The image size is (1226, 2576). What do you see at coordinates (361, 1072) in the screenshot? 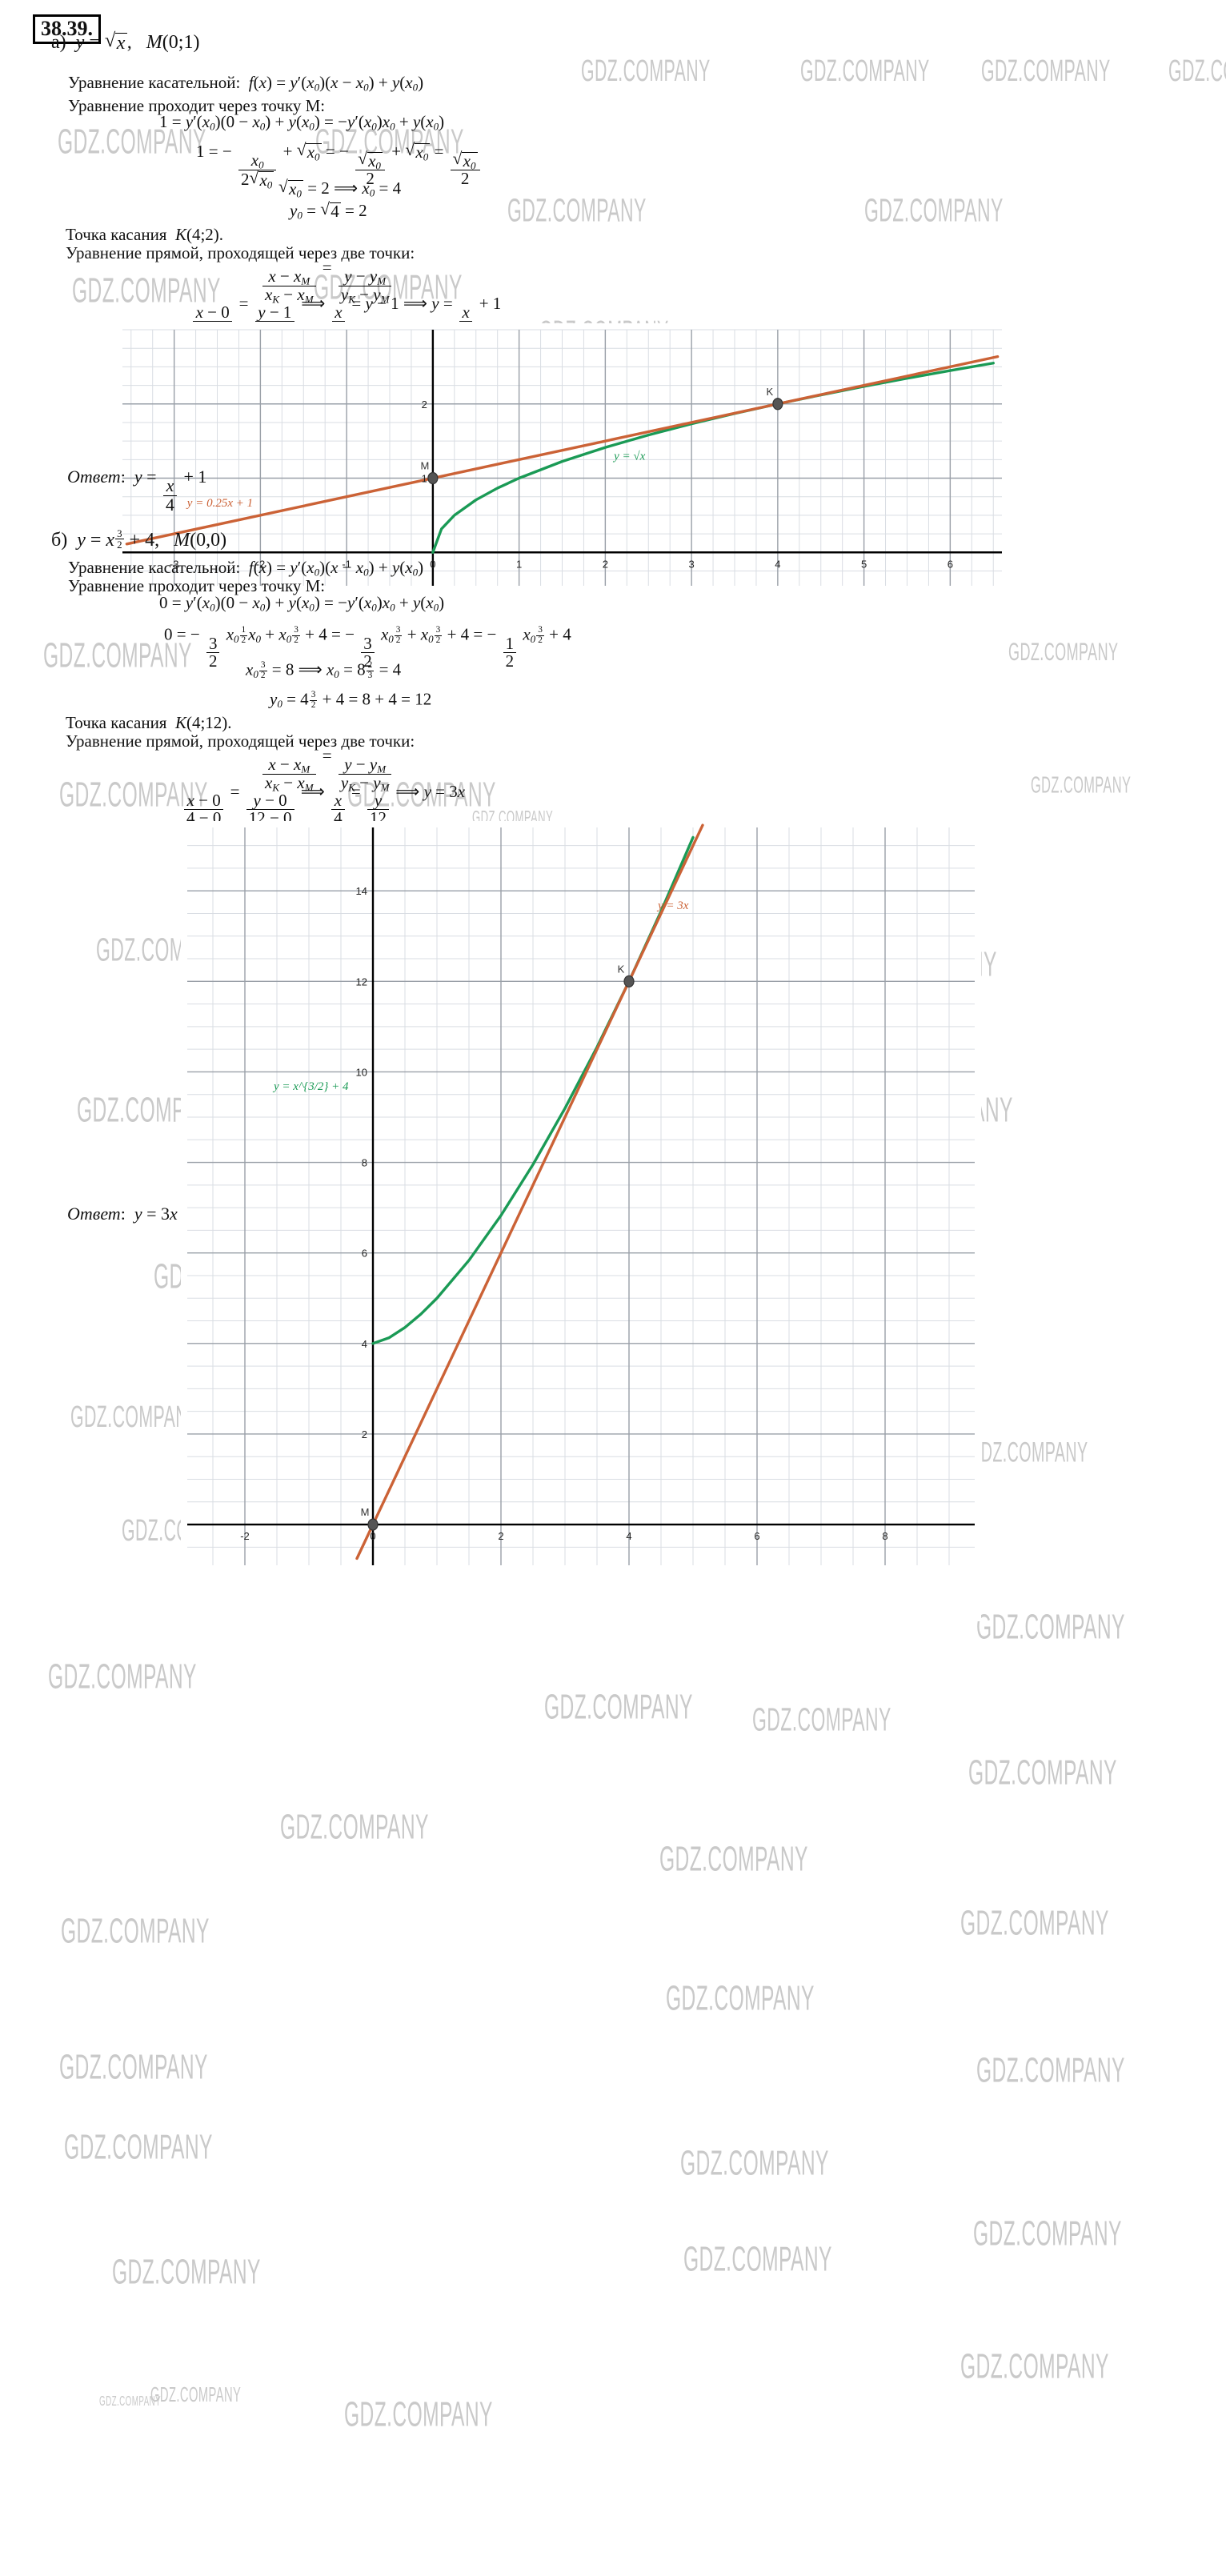
I see `axis-tick-label: 10` at bounding box center [361, 1072].